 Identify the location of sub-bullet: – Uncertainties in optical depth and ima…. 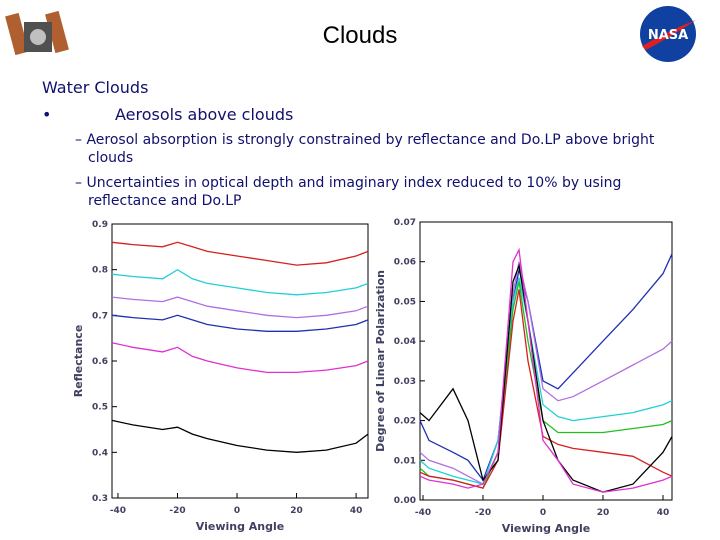
(348, 192).